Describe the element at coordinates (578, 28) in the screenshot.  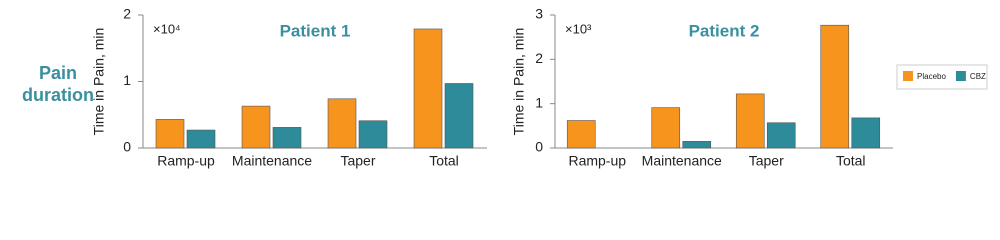
I see `multiplier: ×10³` at that location.